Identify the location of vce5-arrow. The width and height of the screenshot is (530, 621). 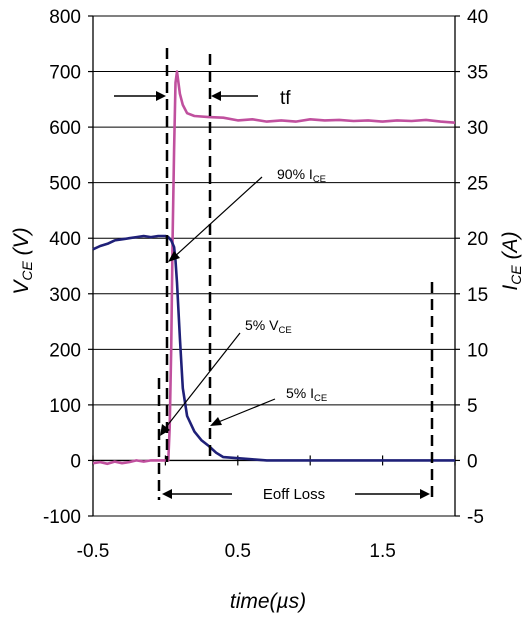
(201, 382).